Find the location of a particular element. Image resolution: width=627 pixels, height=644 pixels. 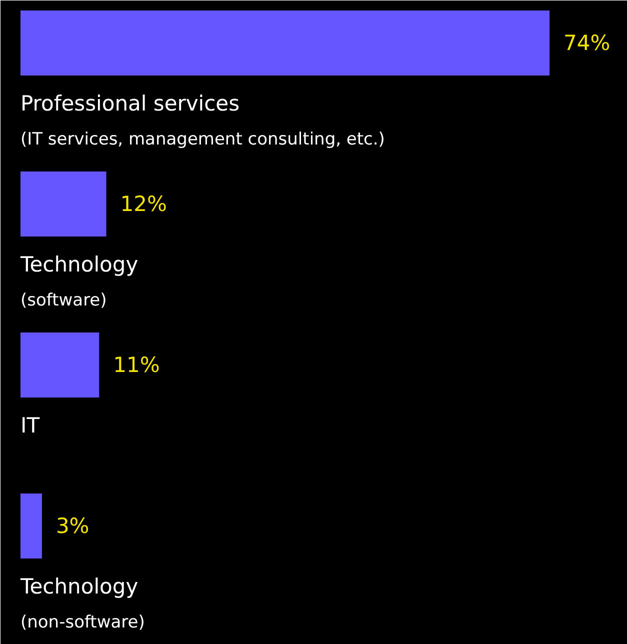

y-tick-label: Professional services (IT services, management consulting, etc.) is located at coordinates (202, 121).